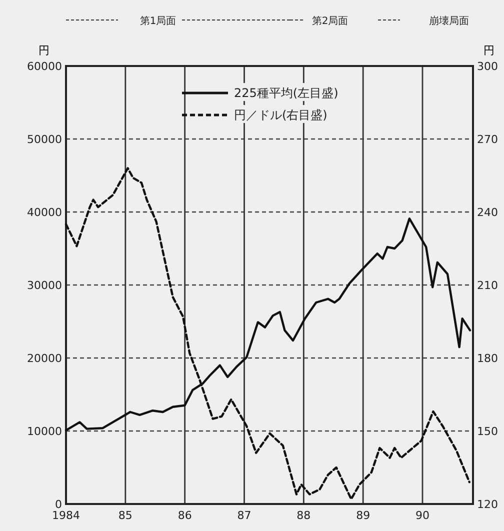 The height and width of the screenshot is (531, 504). Describe the element at coordinates (363, 515) in the screenshot. I see `x-tick-label: 89` at that location.